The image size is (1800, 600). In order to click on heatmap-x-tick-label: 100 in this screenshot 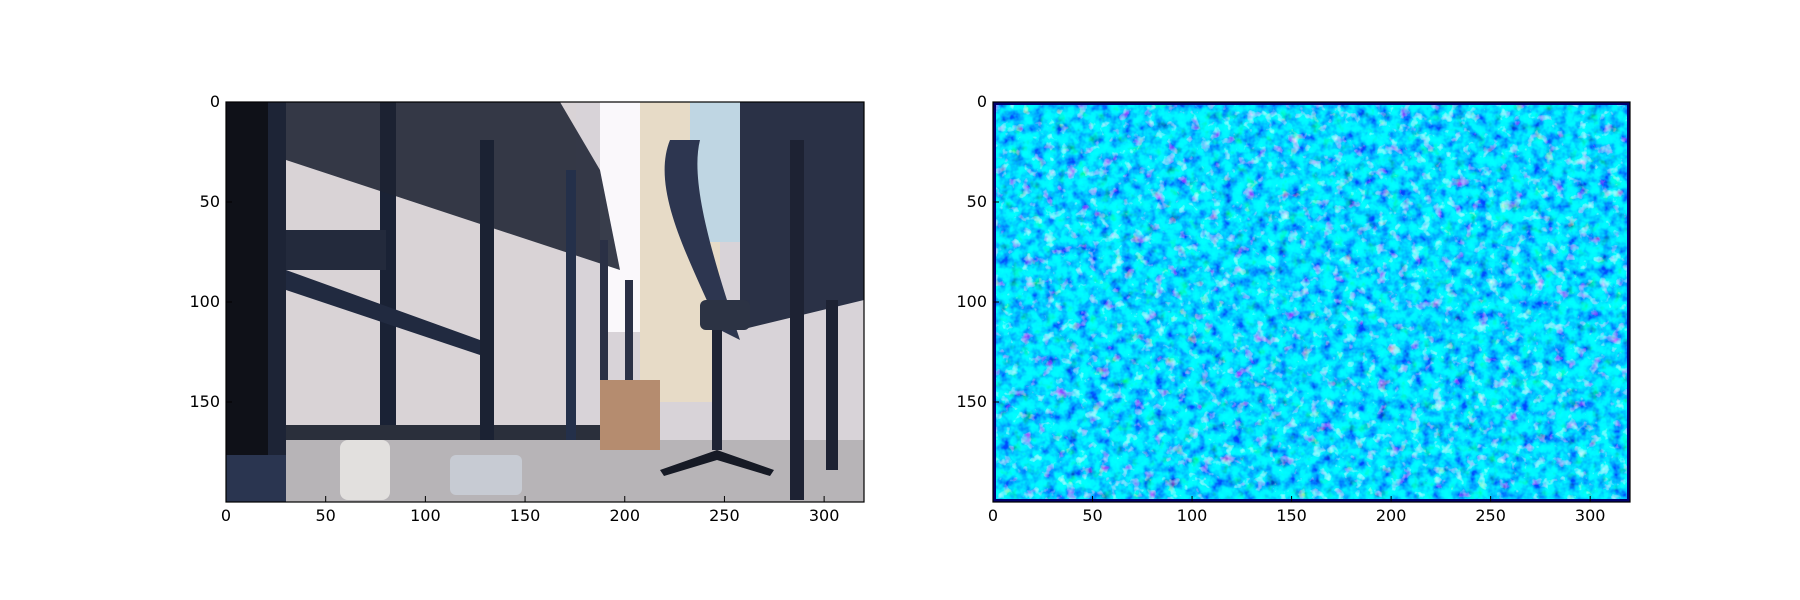, I will do `click(1192, 515)`.